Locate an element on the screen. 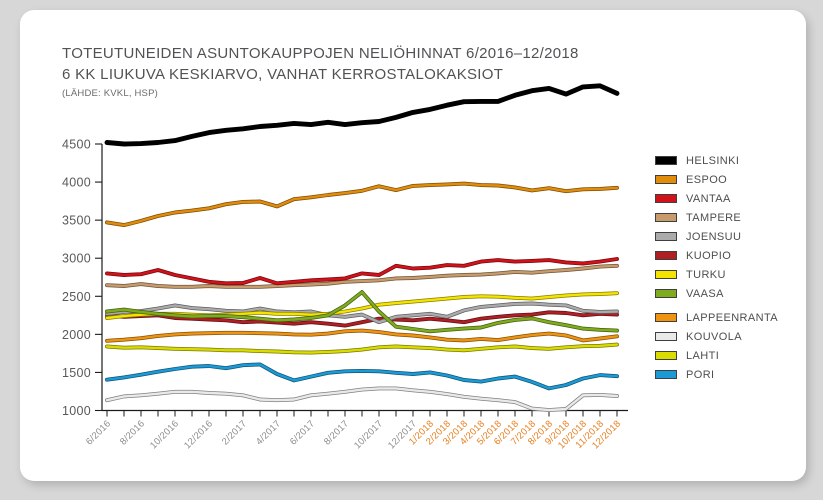 The height and width of the screenshot is (500, 823). series-line-lappeenranta is located at coordinates (362, 335).